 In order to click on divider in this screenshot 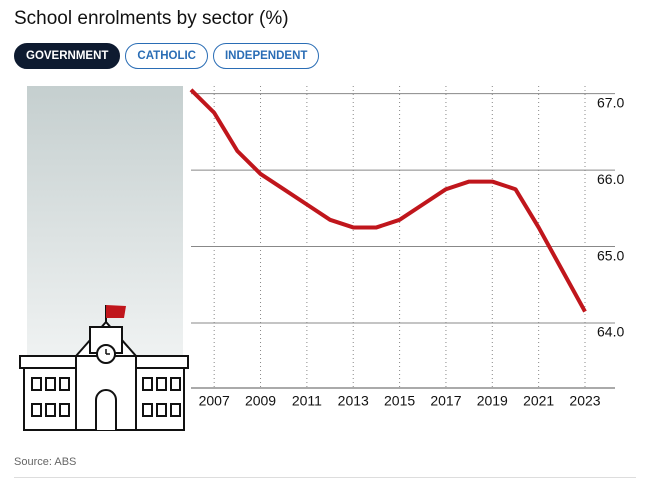, I will do `click(325, 477)`.